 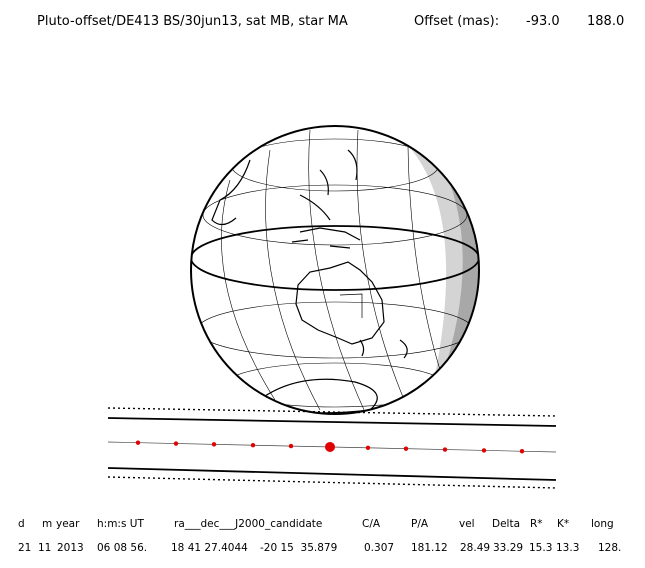 I want to click on val-kstar: 13.3, so click(x=568, y=548).